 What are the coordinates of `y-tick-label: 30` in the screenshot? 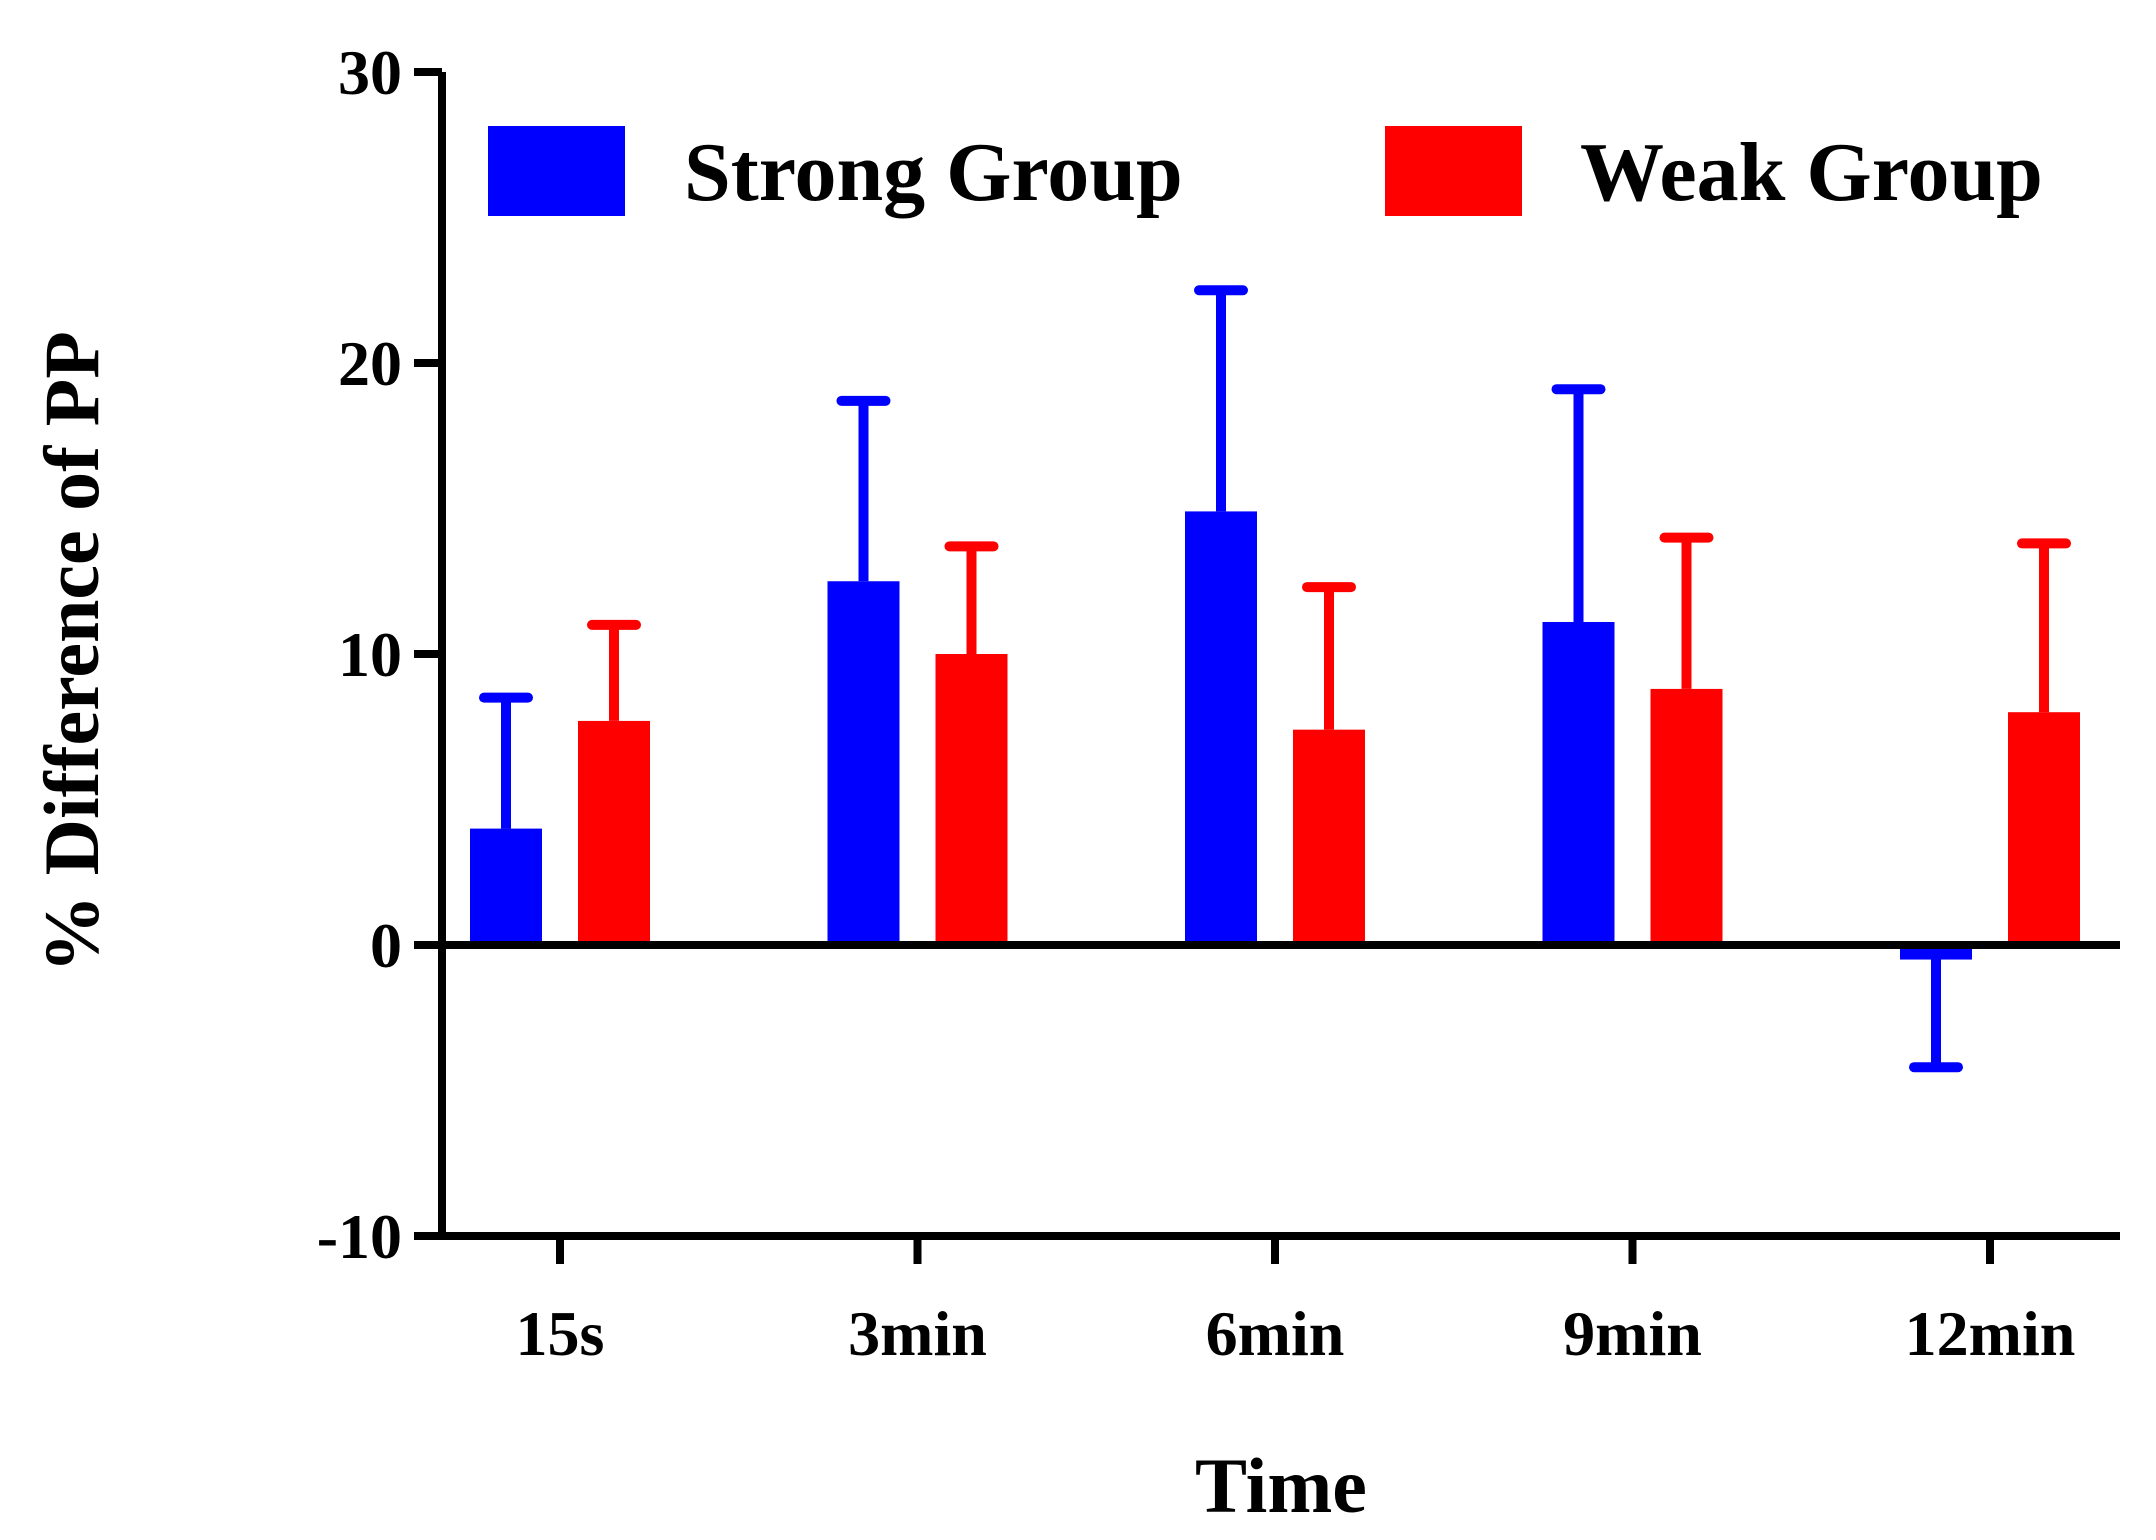 It's located at (370, 72).